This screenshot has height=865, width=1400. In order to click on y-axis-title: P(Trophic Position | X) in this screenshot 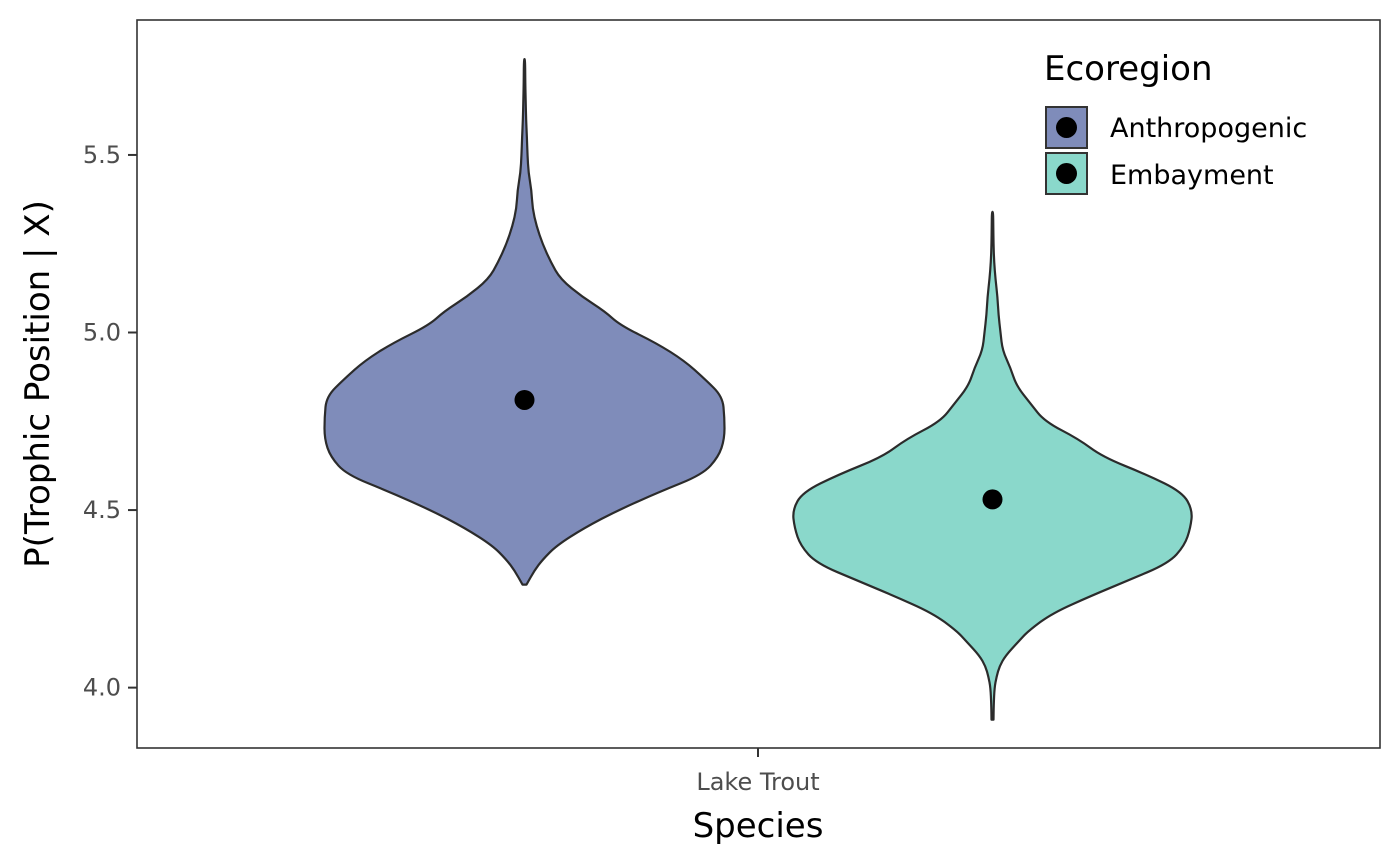, I will do `click(38, 384)`.